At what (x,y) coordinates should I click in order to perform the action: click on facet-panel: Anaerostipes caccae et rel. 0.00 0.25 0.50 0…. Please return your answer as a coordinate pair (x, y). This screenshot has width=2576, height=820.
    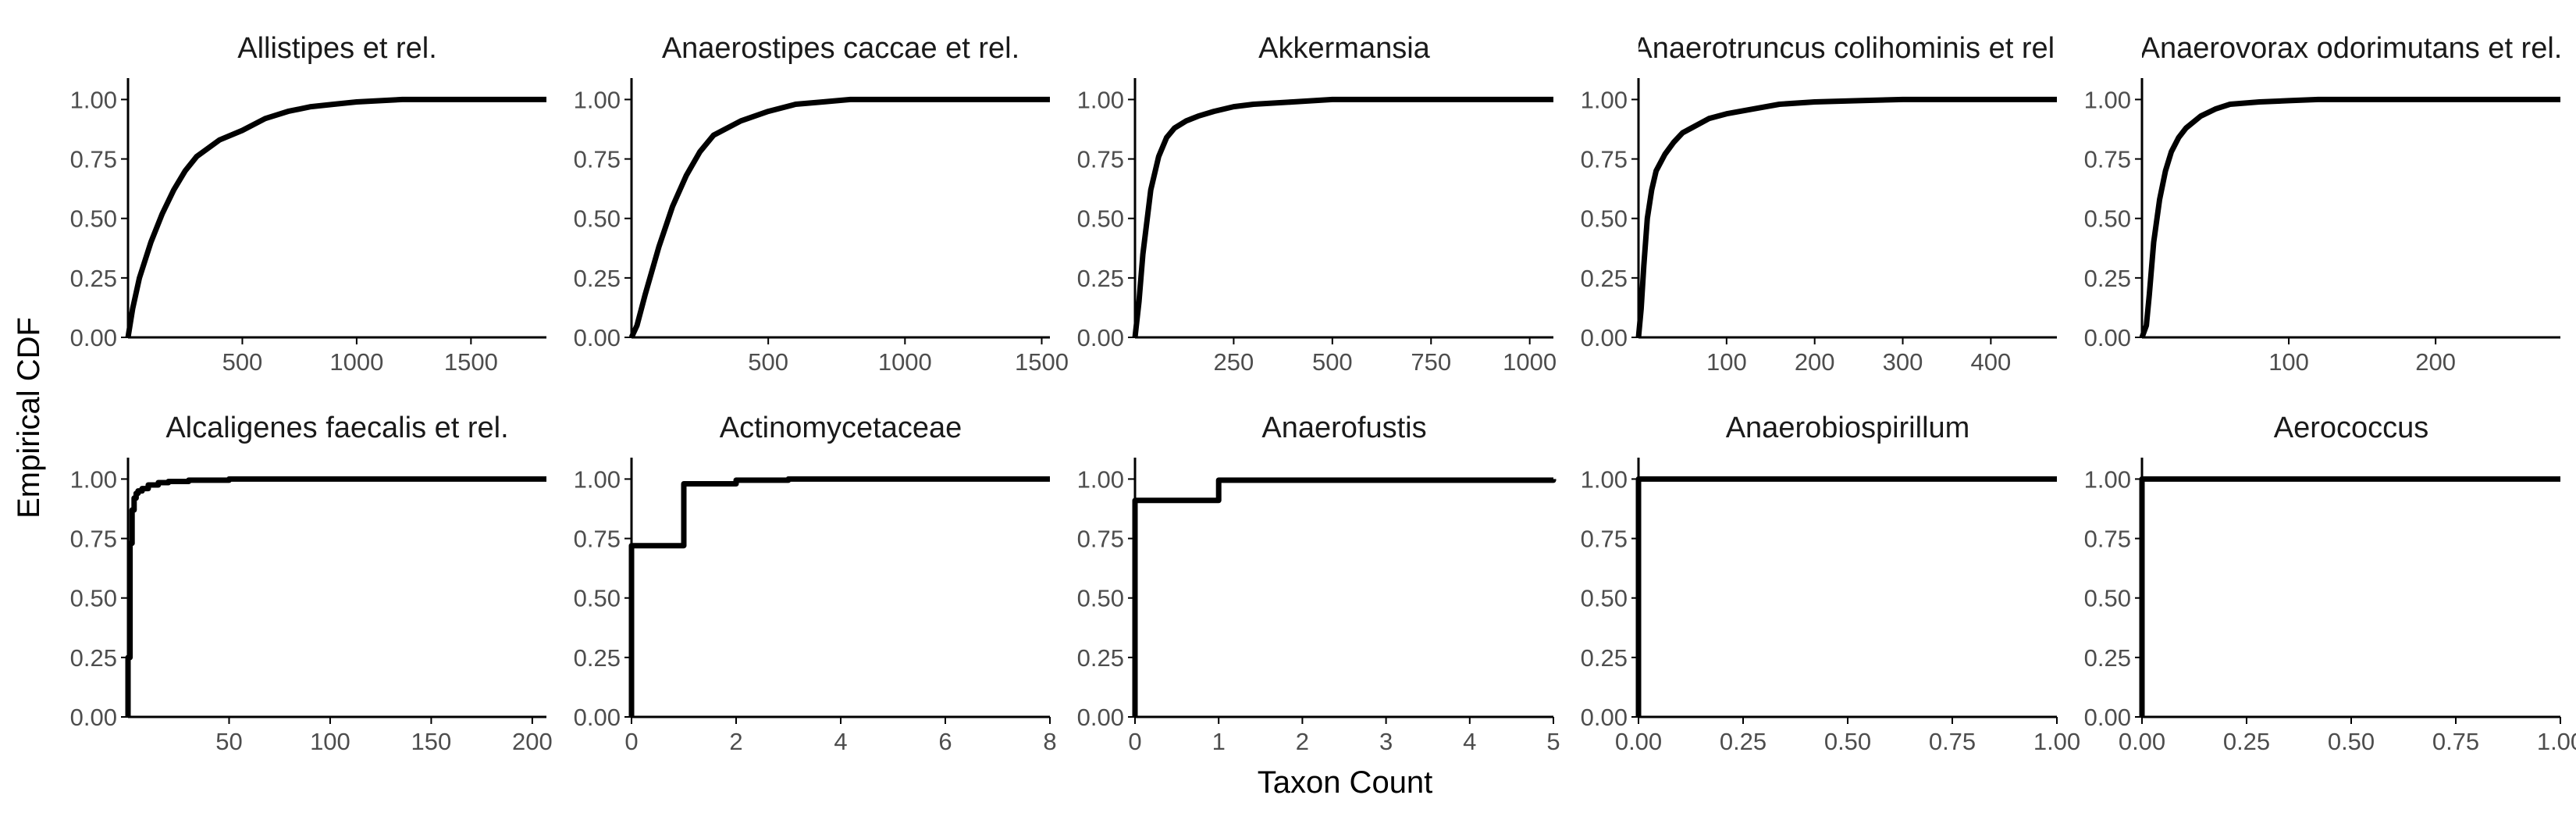
    Looking at the image, I should click on (821, 204).